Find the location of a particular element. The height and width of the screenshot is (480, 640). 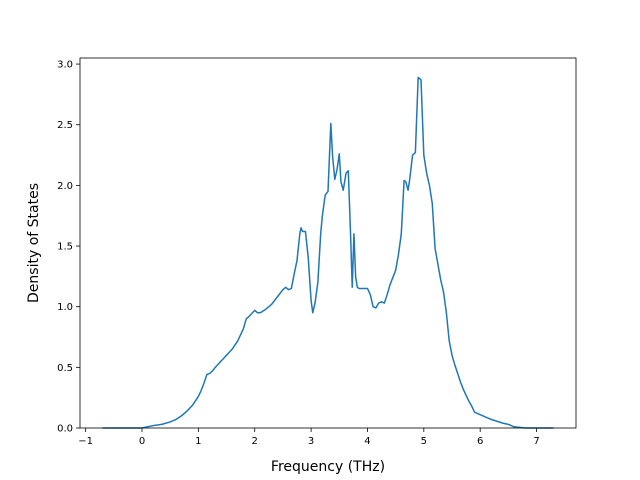

y-tick-label: 1.5 is located at coordinates (65, 247).